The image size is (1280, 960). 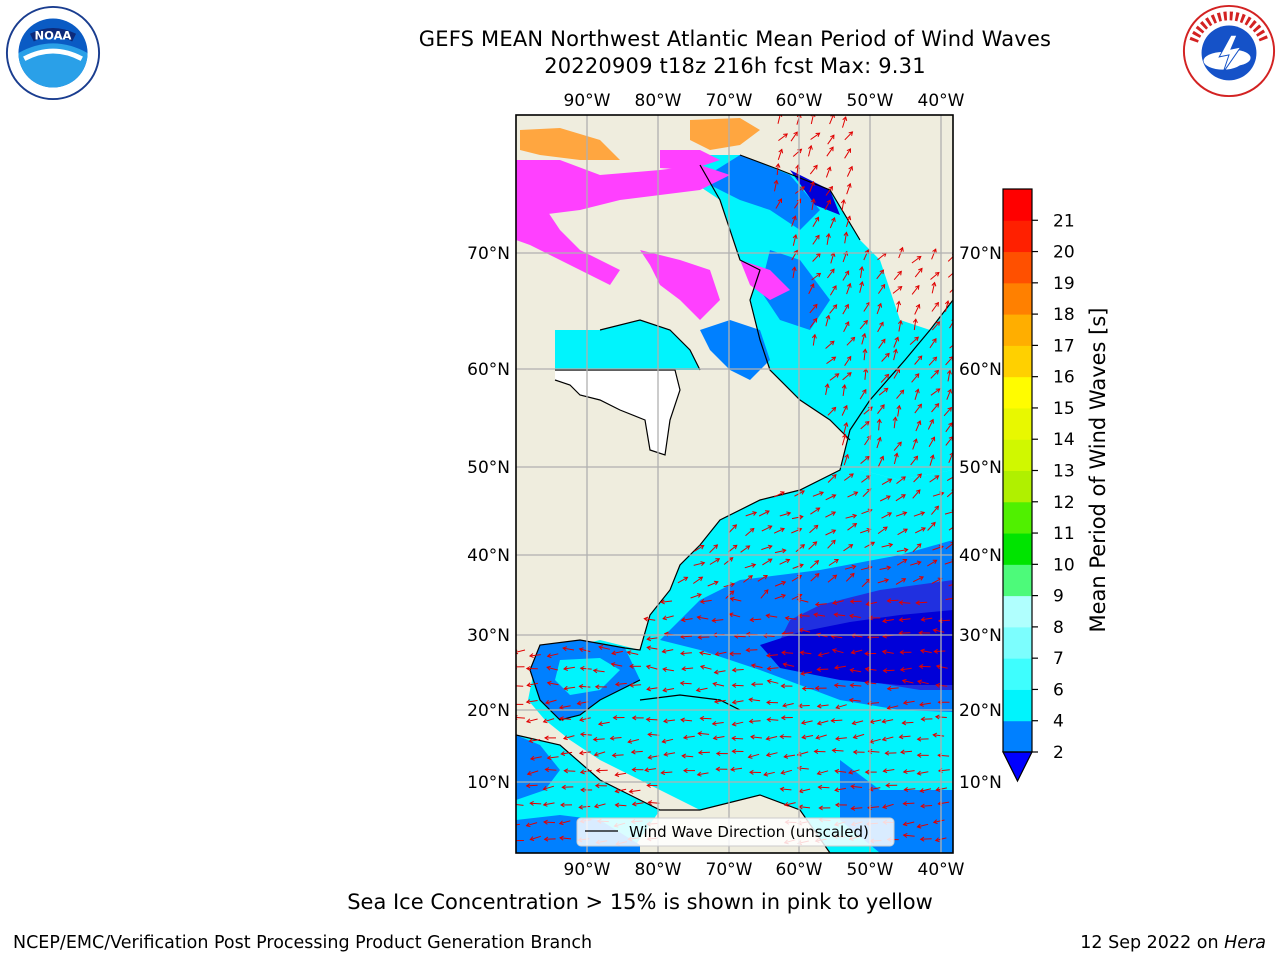 What do you see at coordinates (980, 636) in the screenshot?
I see `lat-label-right: 30°N` at bounding box center [980, 636].